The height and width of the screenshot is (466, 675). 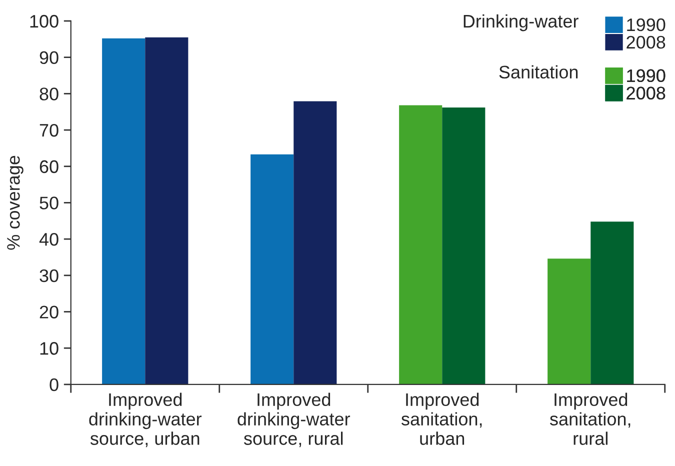 What do you see at coordinates (521, 23) in the screenshot?
I see `annotation: Drinking-water` at bounding box center [521, 23].